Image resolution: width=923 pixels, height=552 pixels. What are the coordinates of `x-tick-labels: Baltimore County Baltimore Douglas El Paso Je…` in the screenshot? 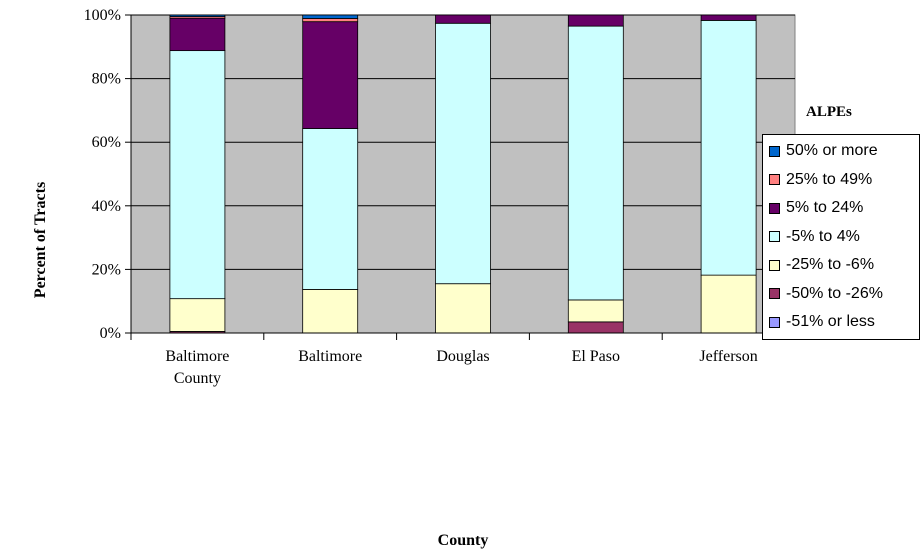 It's located at (461, 367).